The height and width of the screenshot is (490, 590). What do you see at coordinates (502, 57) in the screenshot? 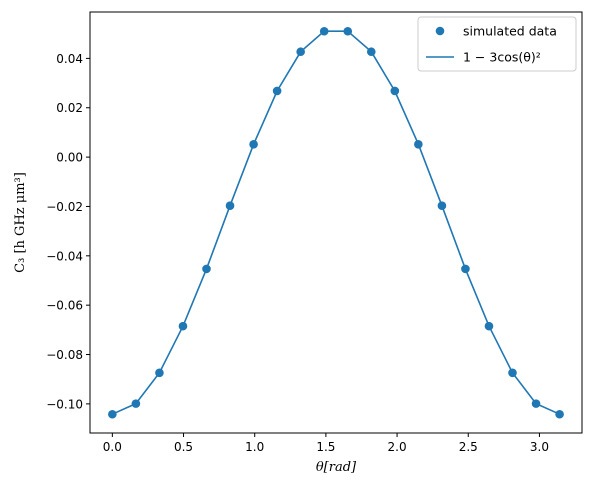
I see `legend-label-line: 1 − 3cos(θ)²` at bounding box center [502, 57].